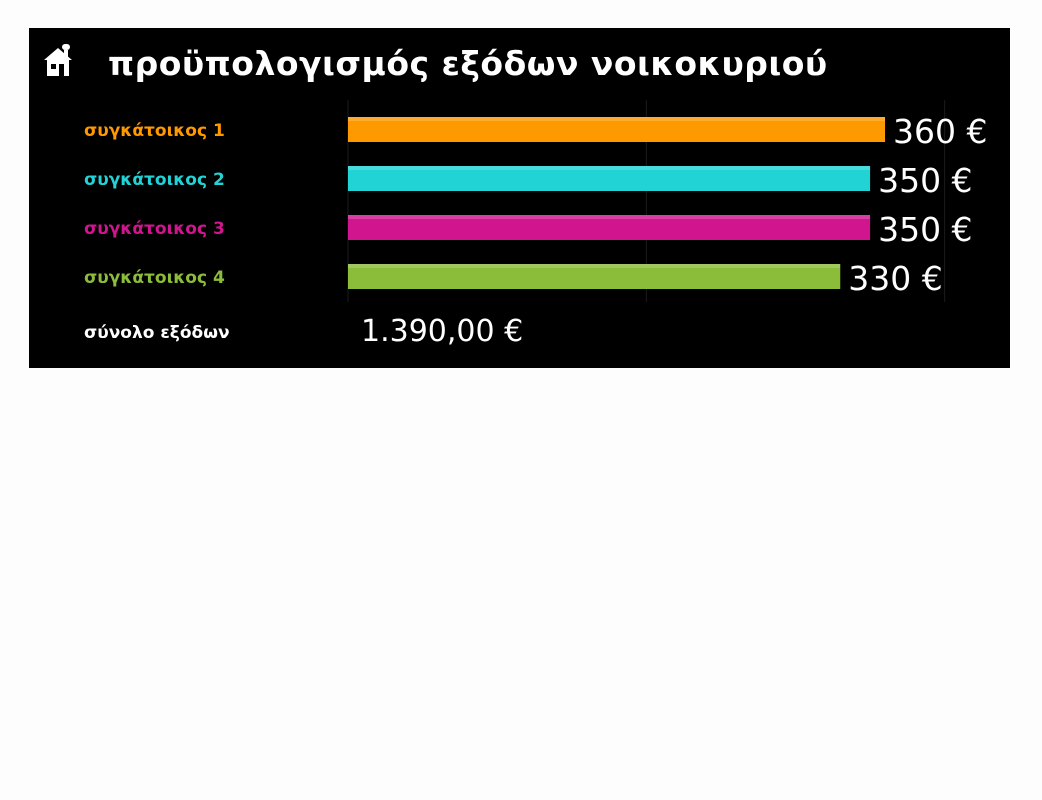 This screenshot has height=800, width=1042. Describe the element at coordinates (895, 278) in the screenshot. I see `value-label: 330 €` at that location.